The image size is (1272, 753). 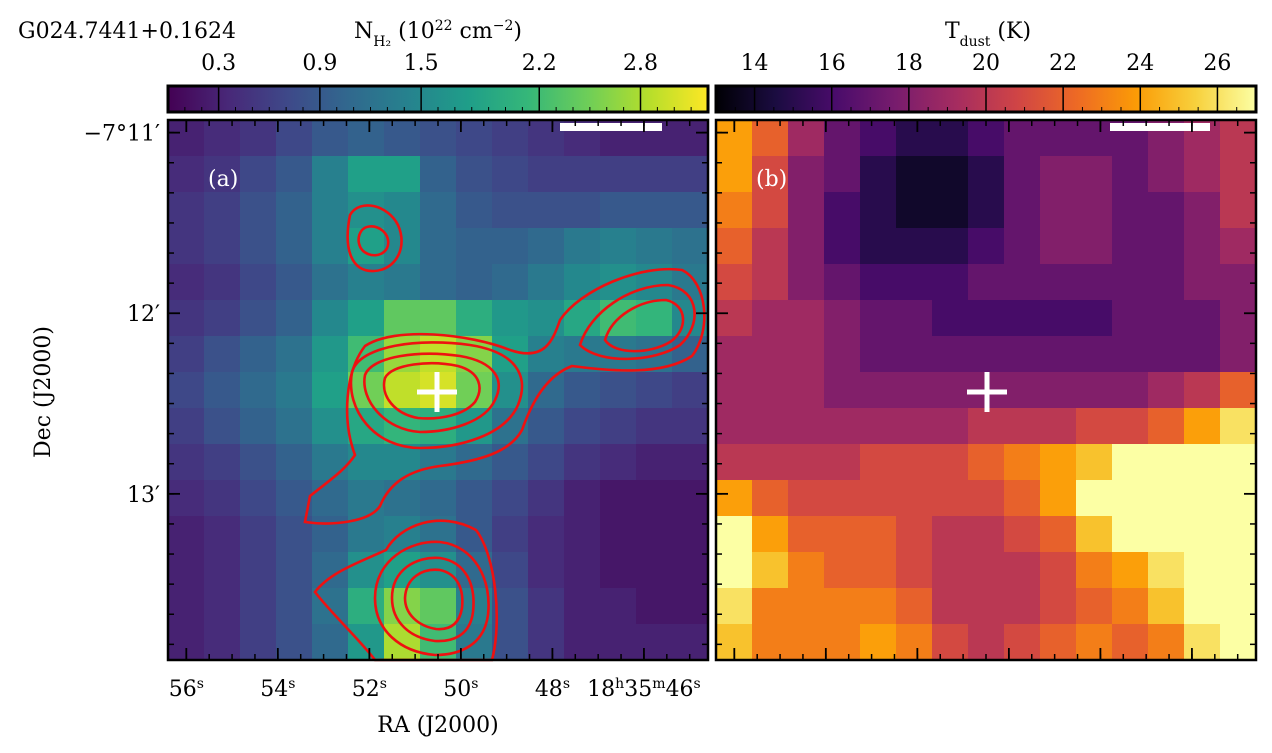 I want to click on colorbar-label: Tdust (K), so click(x=988, y=34).